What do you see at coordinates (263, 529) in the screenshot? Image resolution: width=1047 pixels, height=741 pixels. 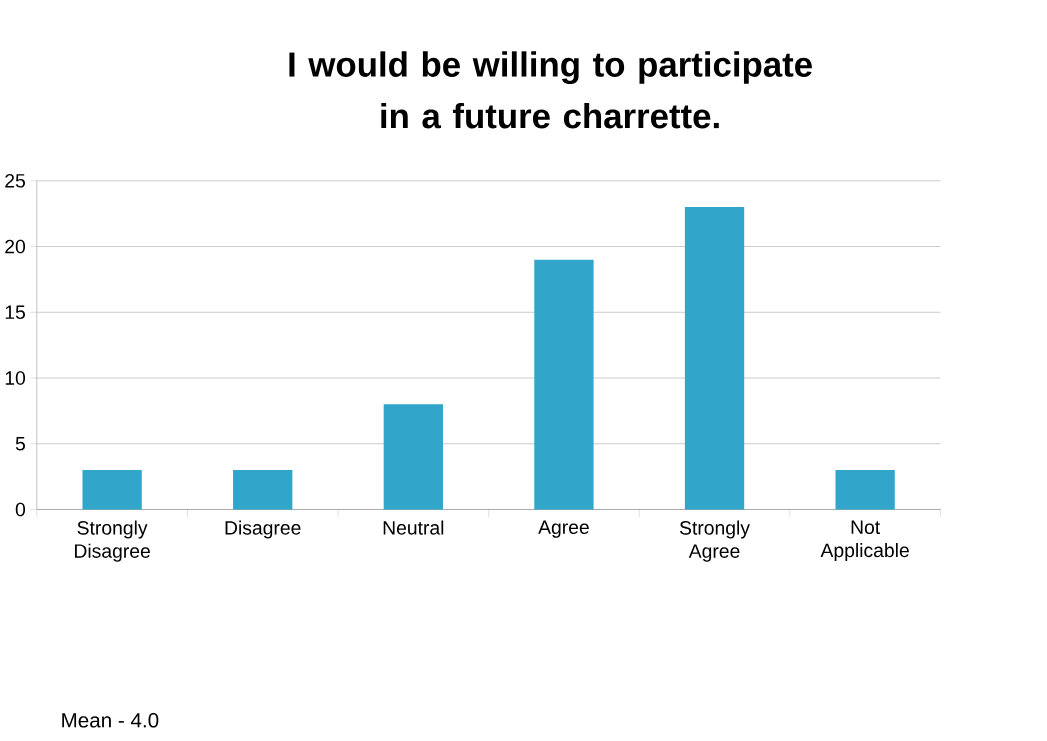 I see `x-tick-label: Disagree` at bounding box center [263, 529].